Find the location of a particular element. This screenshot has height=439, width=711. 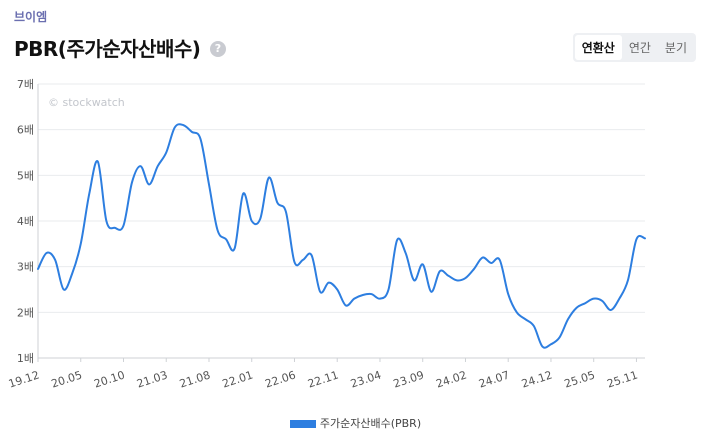

x-tick-label: 19.12 is located at coordinates (24, 379).